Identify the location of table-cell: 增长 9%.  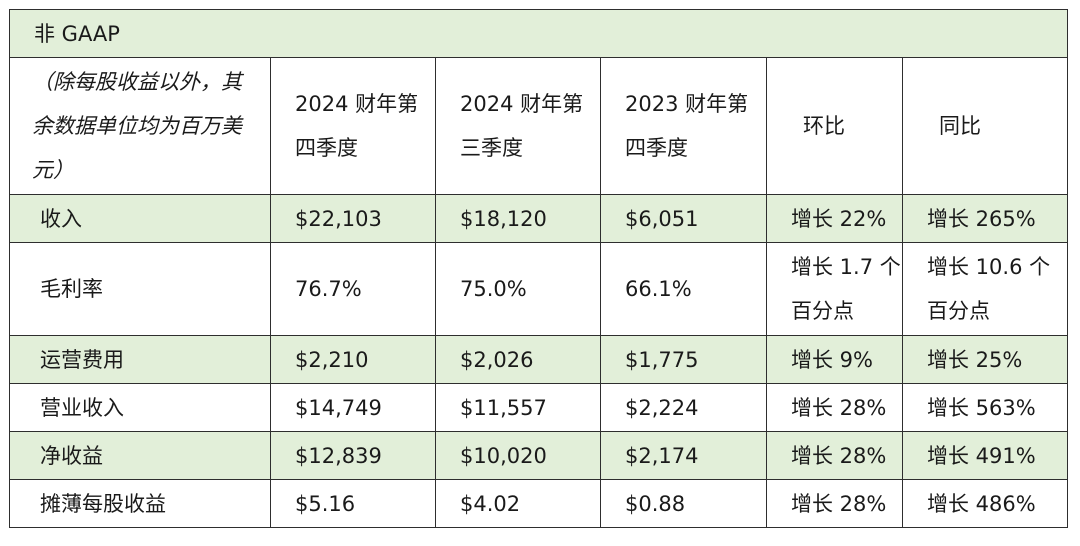
(834, 359).